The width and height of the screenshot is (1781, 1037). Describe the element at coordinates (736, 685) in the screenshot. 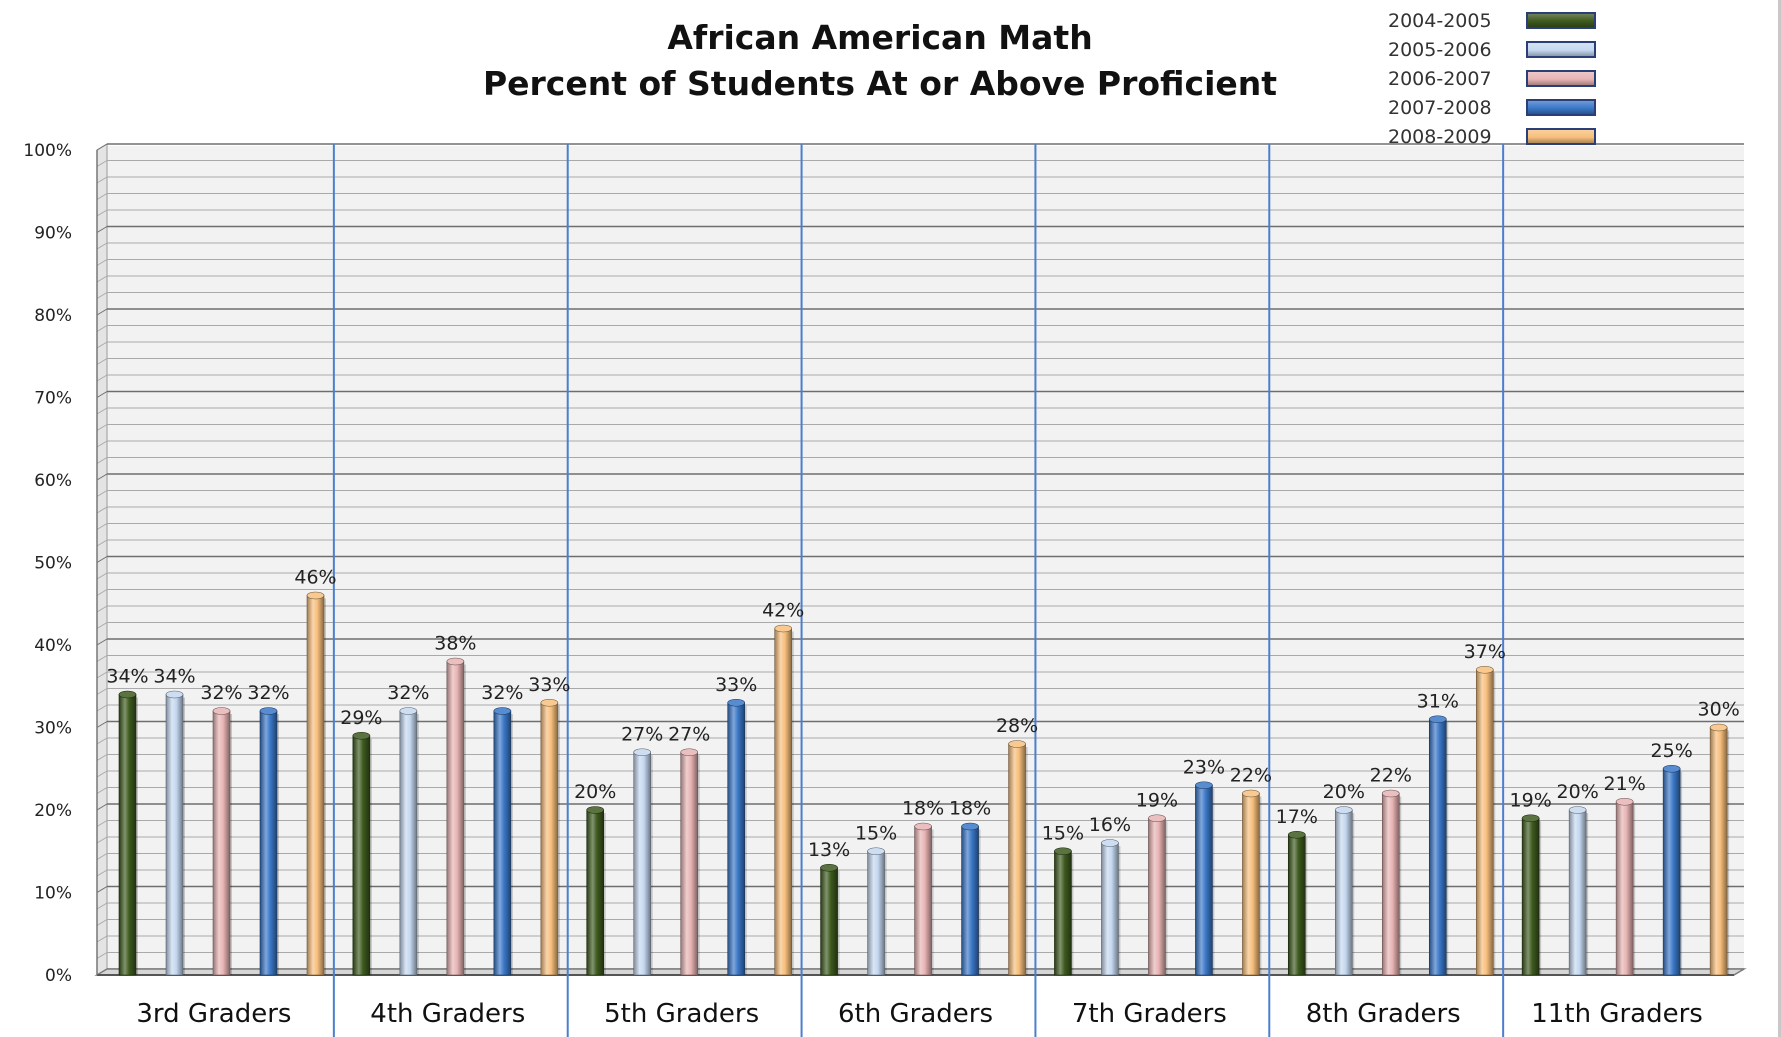

I see `data-label: 33%` at that location.